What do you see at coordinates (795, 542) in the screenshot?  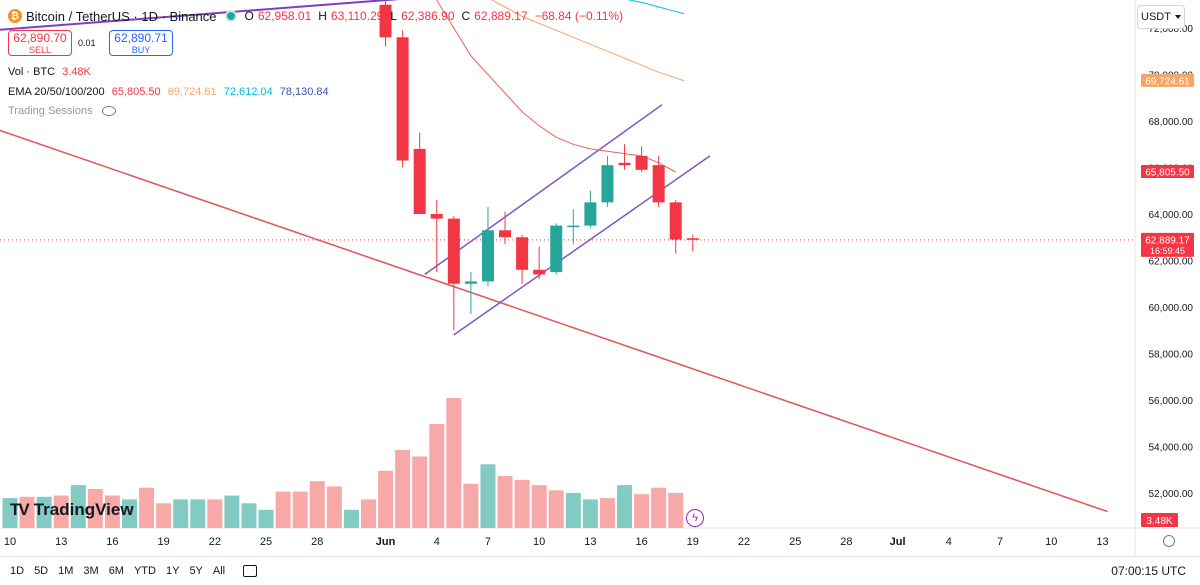 I see `x-tick-label-15: 25` at bounding box center [795, 542].